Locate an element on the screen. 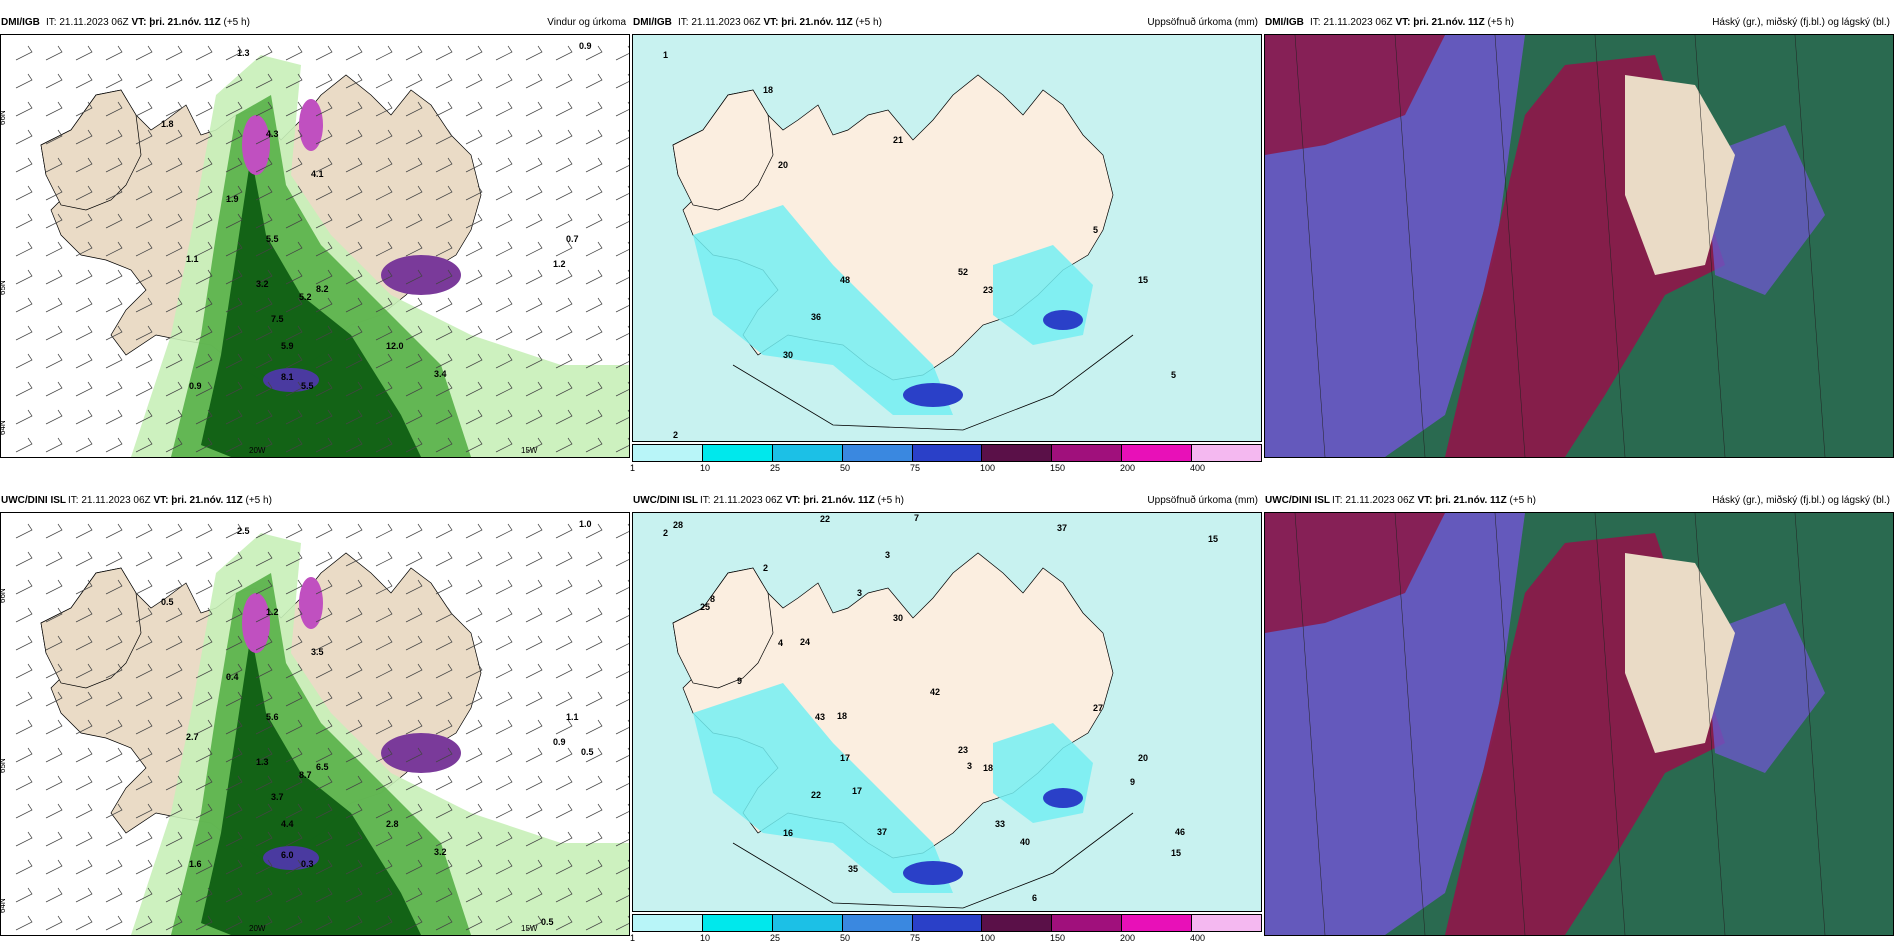  precip-value: 48 is located at coordinates (845, 280).